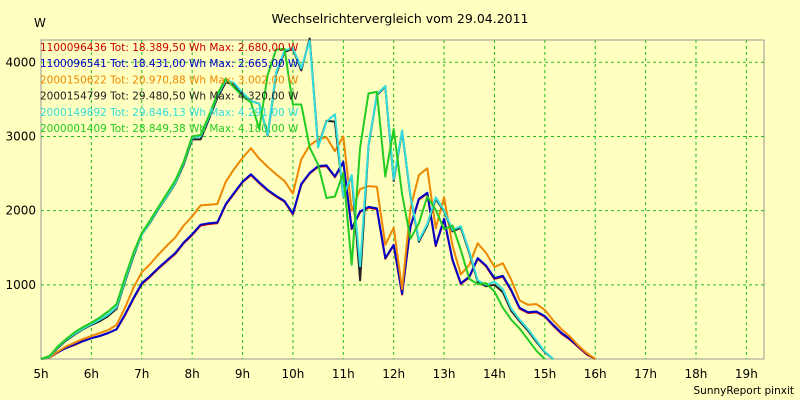 This screenshot has width=800, height=400. What do you see at coordinates (91, 374) in the screenshot?
I see `x-tick-label: 6h` at bounding box center [91, 374].